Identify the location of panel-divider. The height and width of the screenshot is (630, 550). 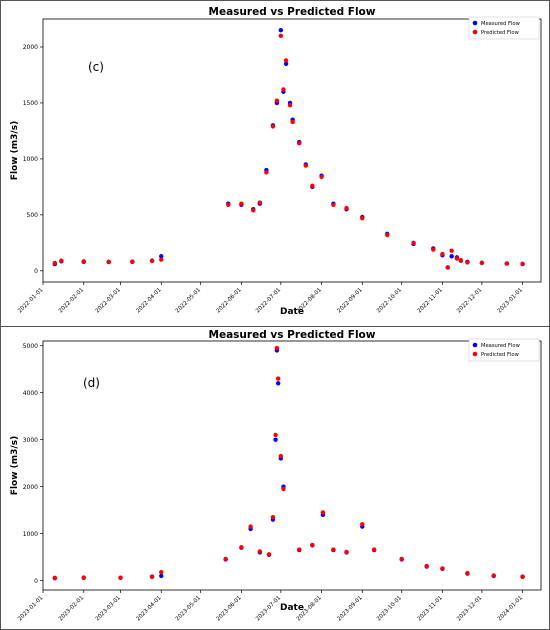
(275, 326).